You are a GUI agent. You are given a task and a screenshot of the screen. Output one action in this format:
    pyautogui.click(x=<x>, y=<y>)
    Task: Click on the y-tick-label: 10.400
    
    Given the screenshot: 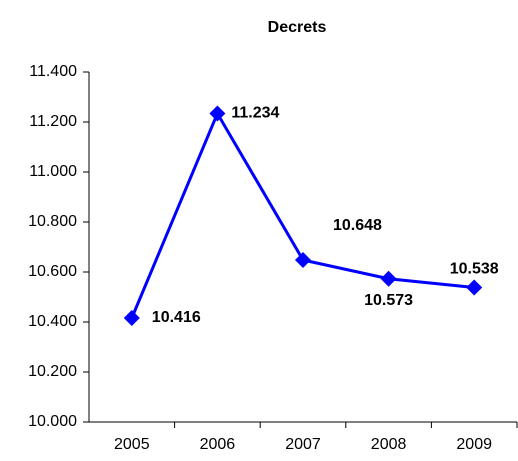 What is the action you would take?
    pyautogui.click(x=52, y=321)
    